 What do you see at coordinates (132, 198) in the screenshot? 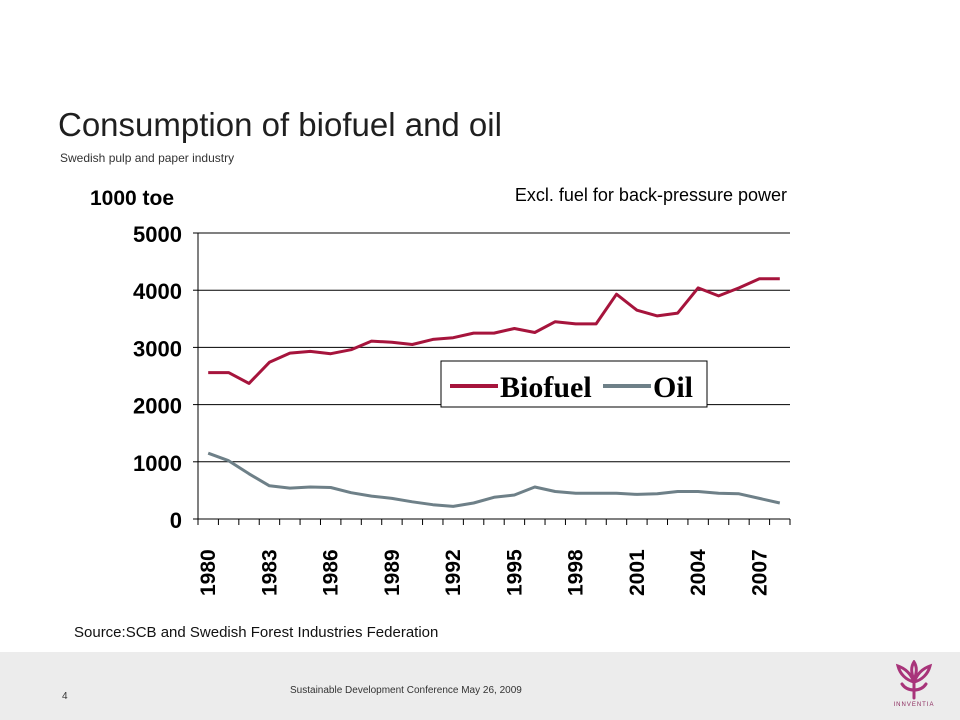
I see `y-unit-label: 1000 toe` at bounding box center [132, 198].